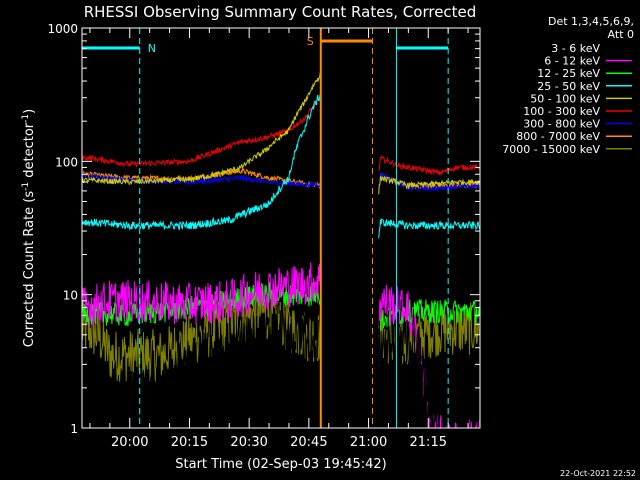  Describe the element at coordinates (29, 228) in the screenshot. I see `y-axis-label: Corrected Count Rate (s-1 detector-1)` at that location.